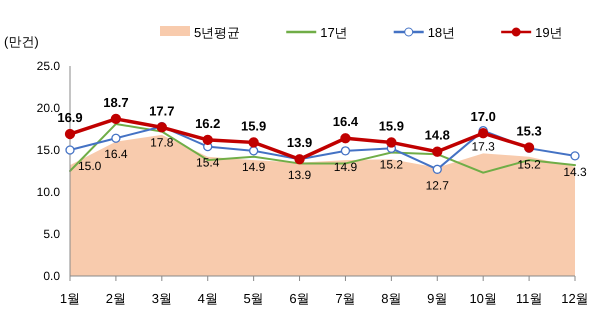  I want to click on x-tick-label: 12월, so click(575, 298).